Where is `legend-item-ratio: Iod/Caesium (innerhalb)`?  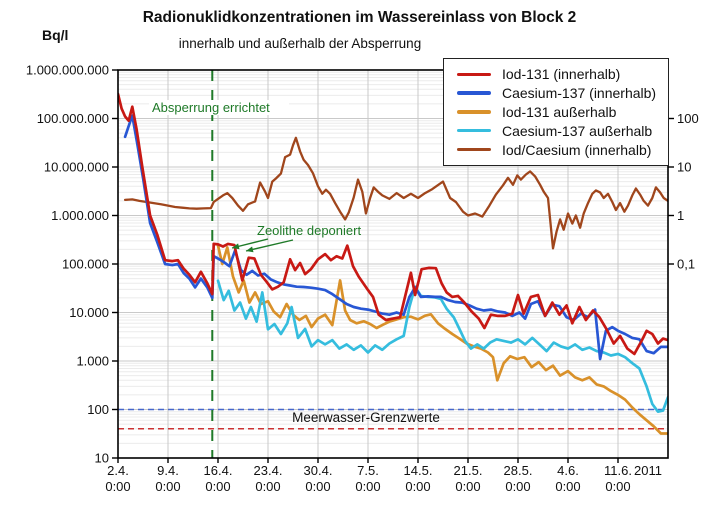 legend-item-ratio: Iod/Caesium (innerhalb) is located at coordinates (556, 150).